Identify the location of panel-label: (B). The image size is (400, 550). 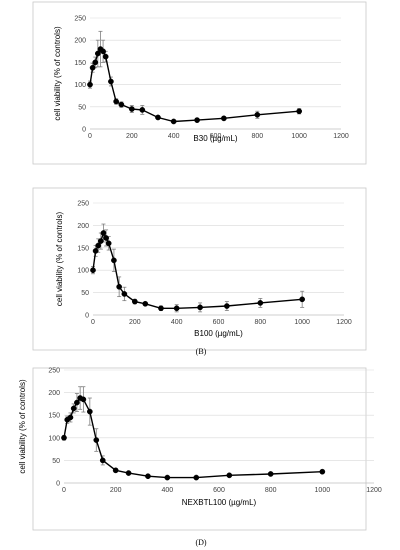
(201, 351).